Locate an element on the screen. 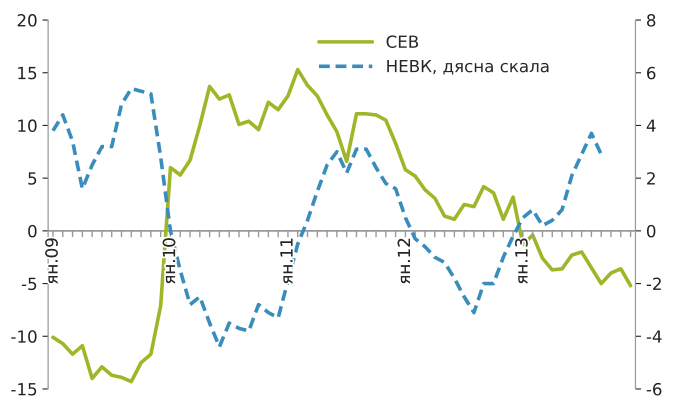 Image resolution: width=687 pixels, height=401 pixels. y2-tick-label: 2 is located at coordinates (651, 178).